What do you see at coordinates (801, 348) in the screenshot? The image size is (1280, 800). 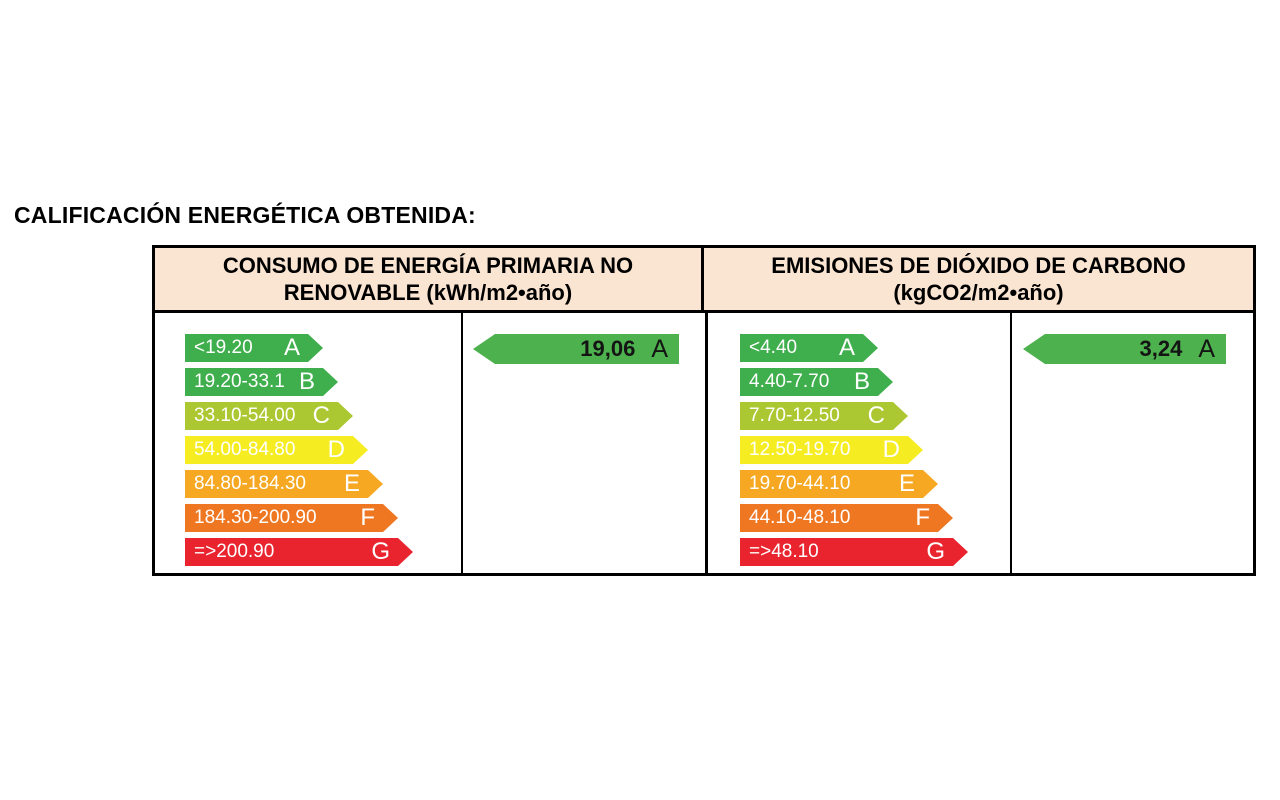 I see `rating-bar-body: <4.40 A` at bounding box center [801, 348].